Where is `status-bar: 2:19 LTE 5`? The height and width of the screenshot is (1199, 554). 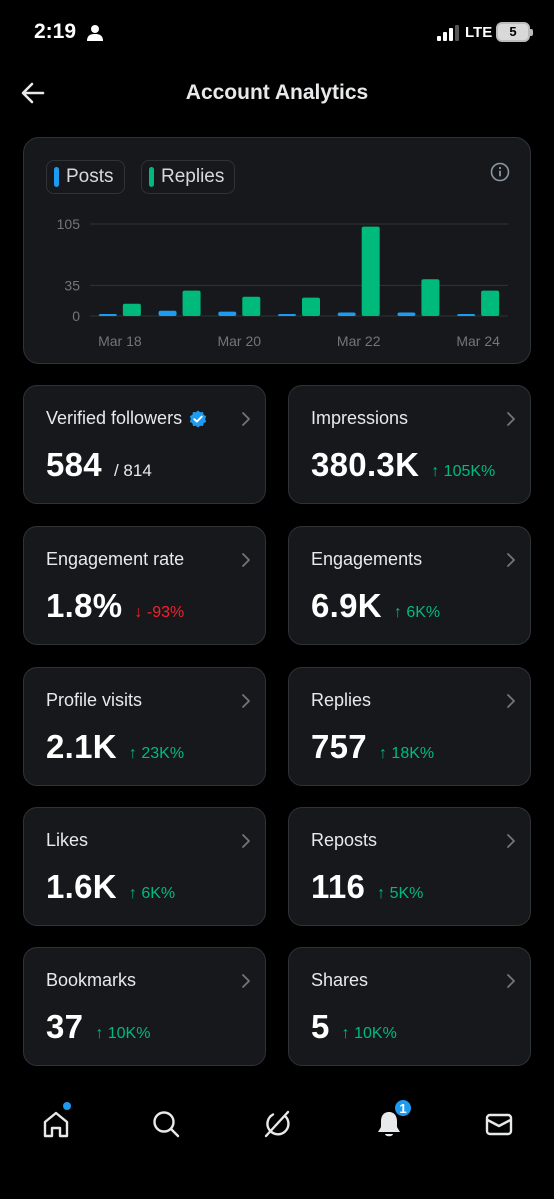 status-bar: 2:19 LTE 5 is located at coordinates (277, 33).